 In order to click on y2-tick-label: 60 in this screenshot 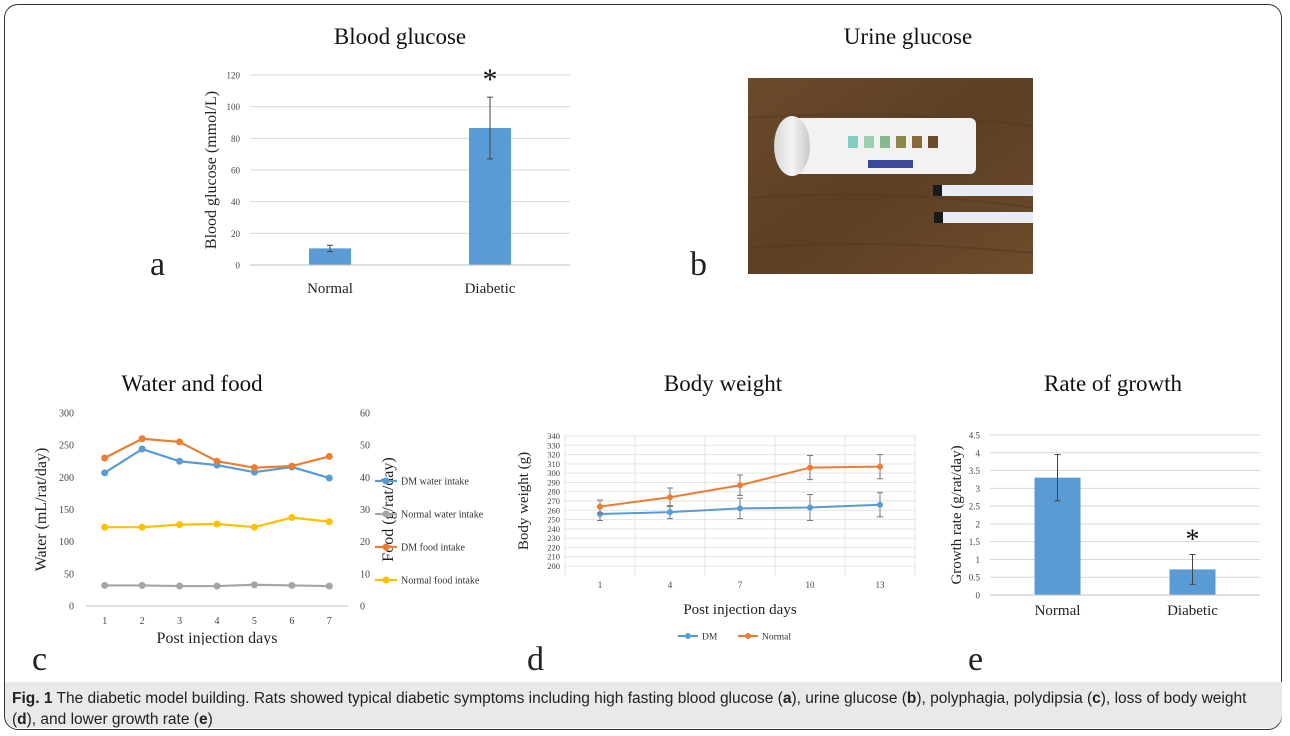, I will do `click(365, 414)`.